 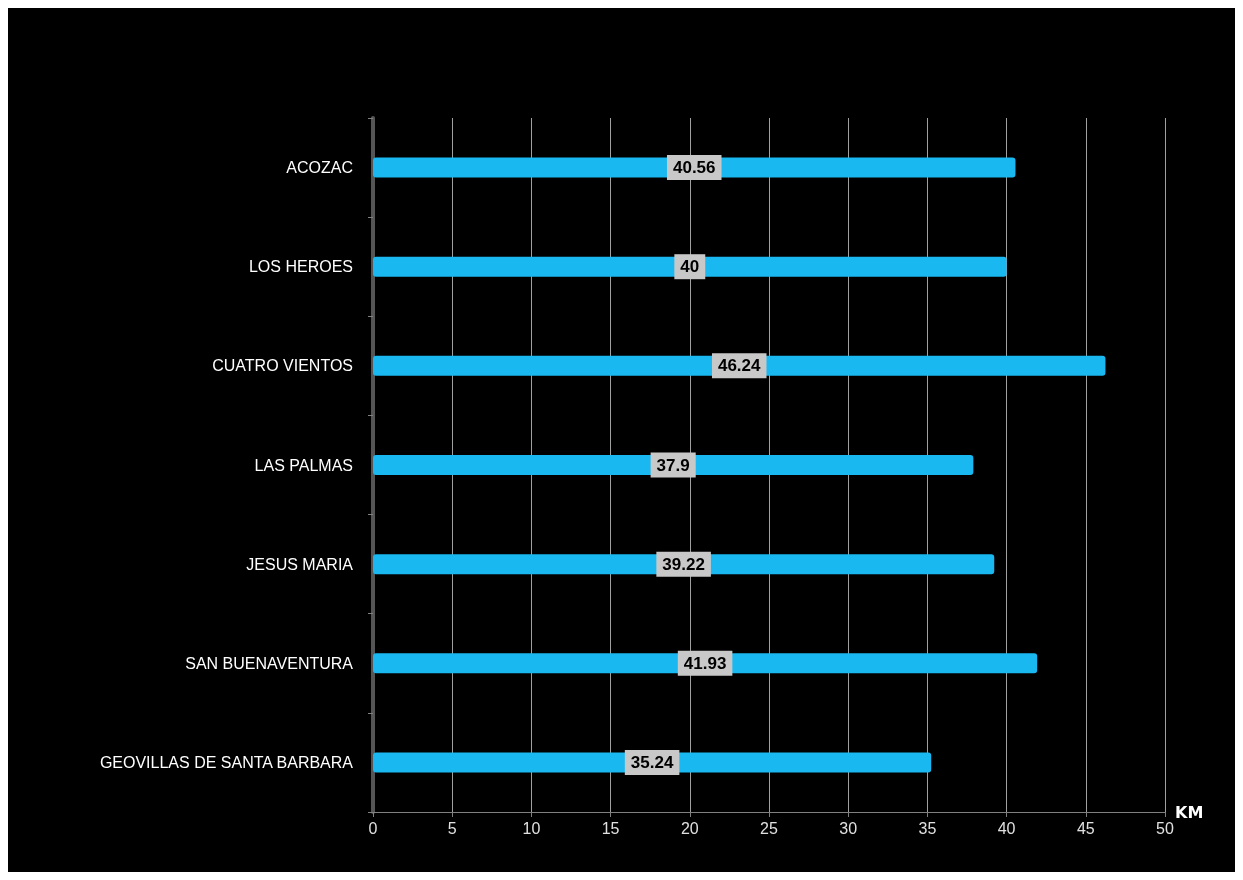 I want to click on y-tick-label: SAN BUENAVENTURA, so click(x=269, y=663).